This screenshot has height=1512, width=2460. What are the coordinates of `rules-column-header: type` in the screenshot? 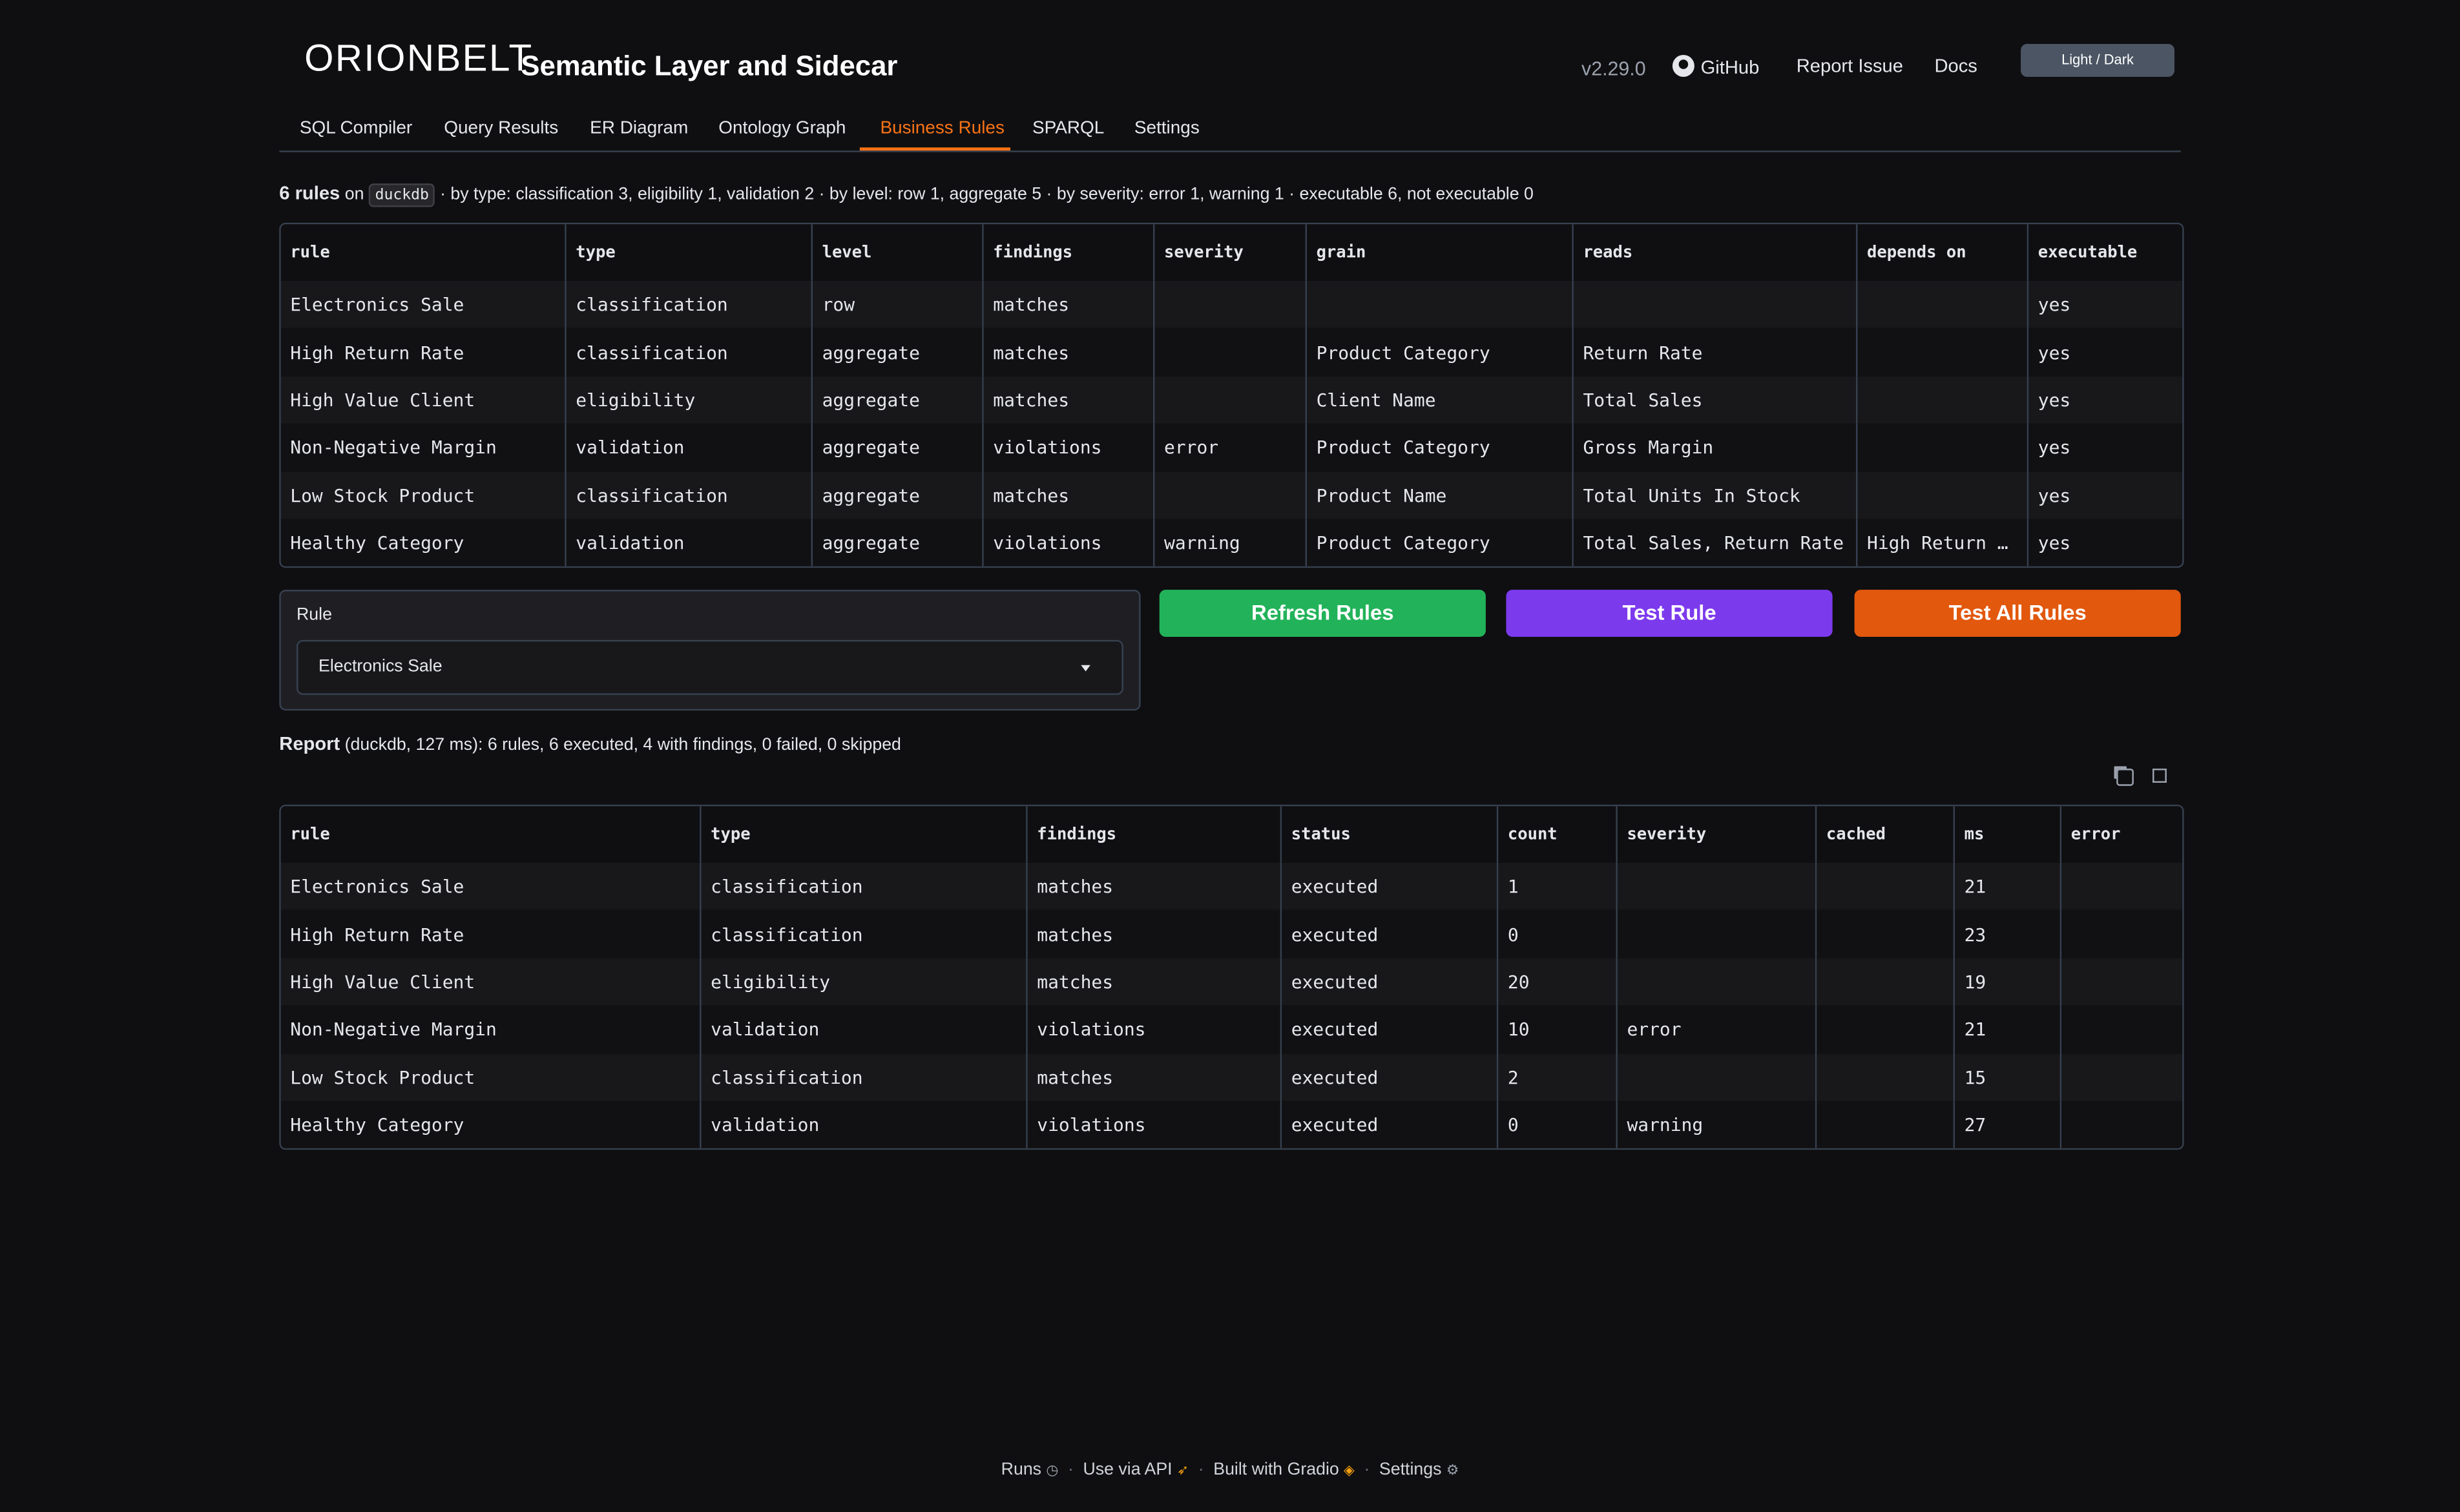 It's located at (689, 253).